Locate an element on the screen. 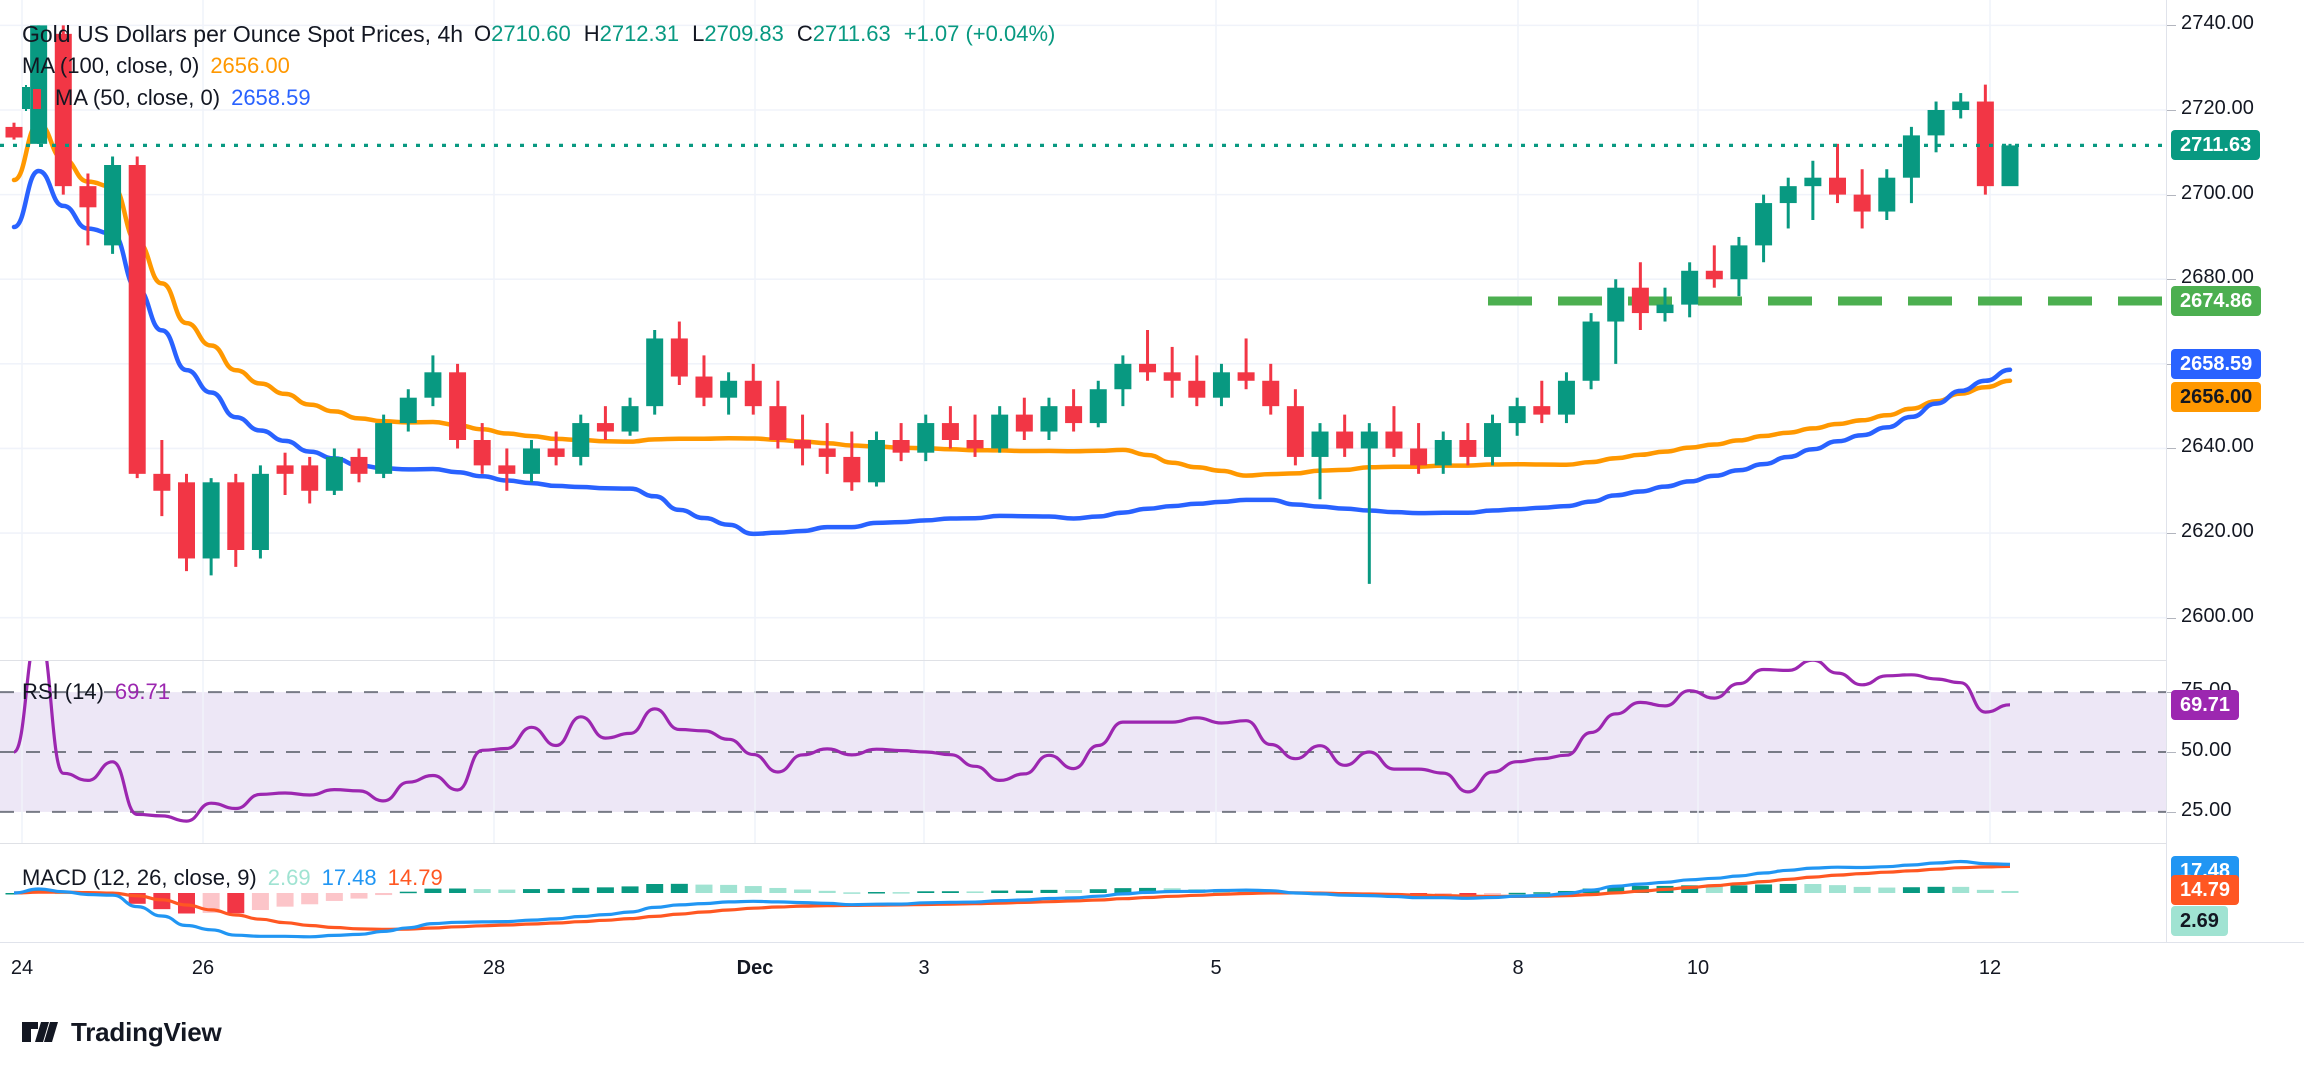 This screenshot has width=2304, height=1066. price-axis-tick: 2600.00 is located at coordinates (2217, 615).